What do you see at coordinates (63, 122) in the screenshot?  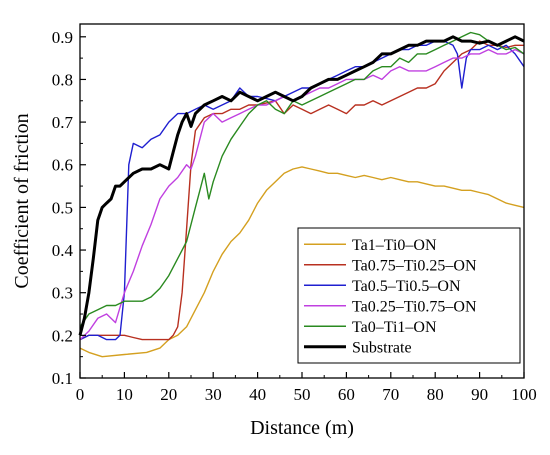 I see `y-tick-label: 0.7` at bounding box center [63, 122].